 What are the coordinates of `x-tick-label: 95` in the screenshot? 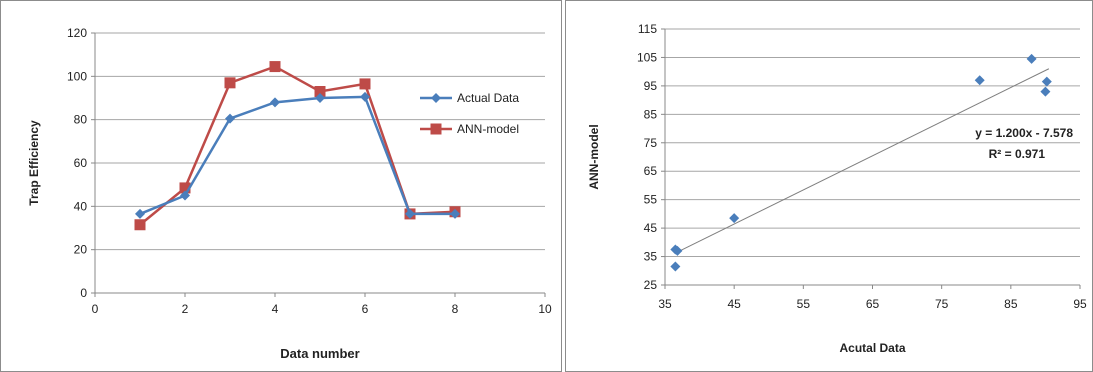 It's located at (1080, 304).